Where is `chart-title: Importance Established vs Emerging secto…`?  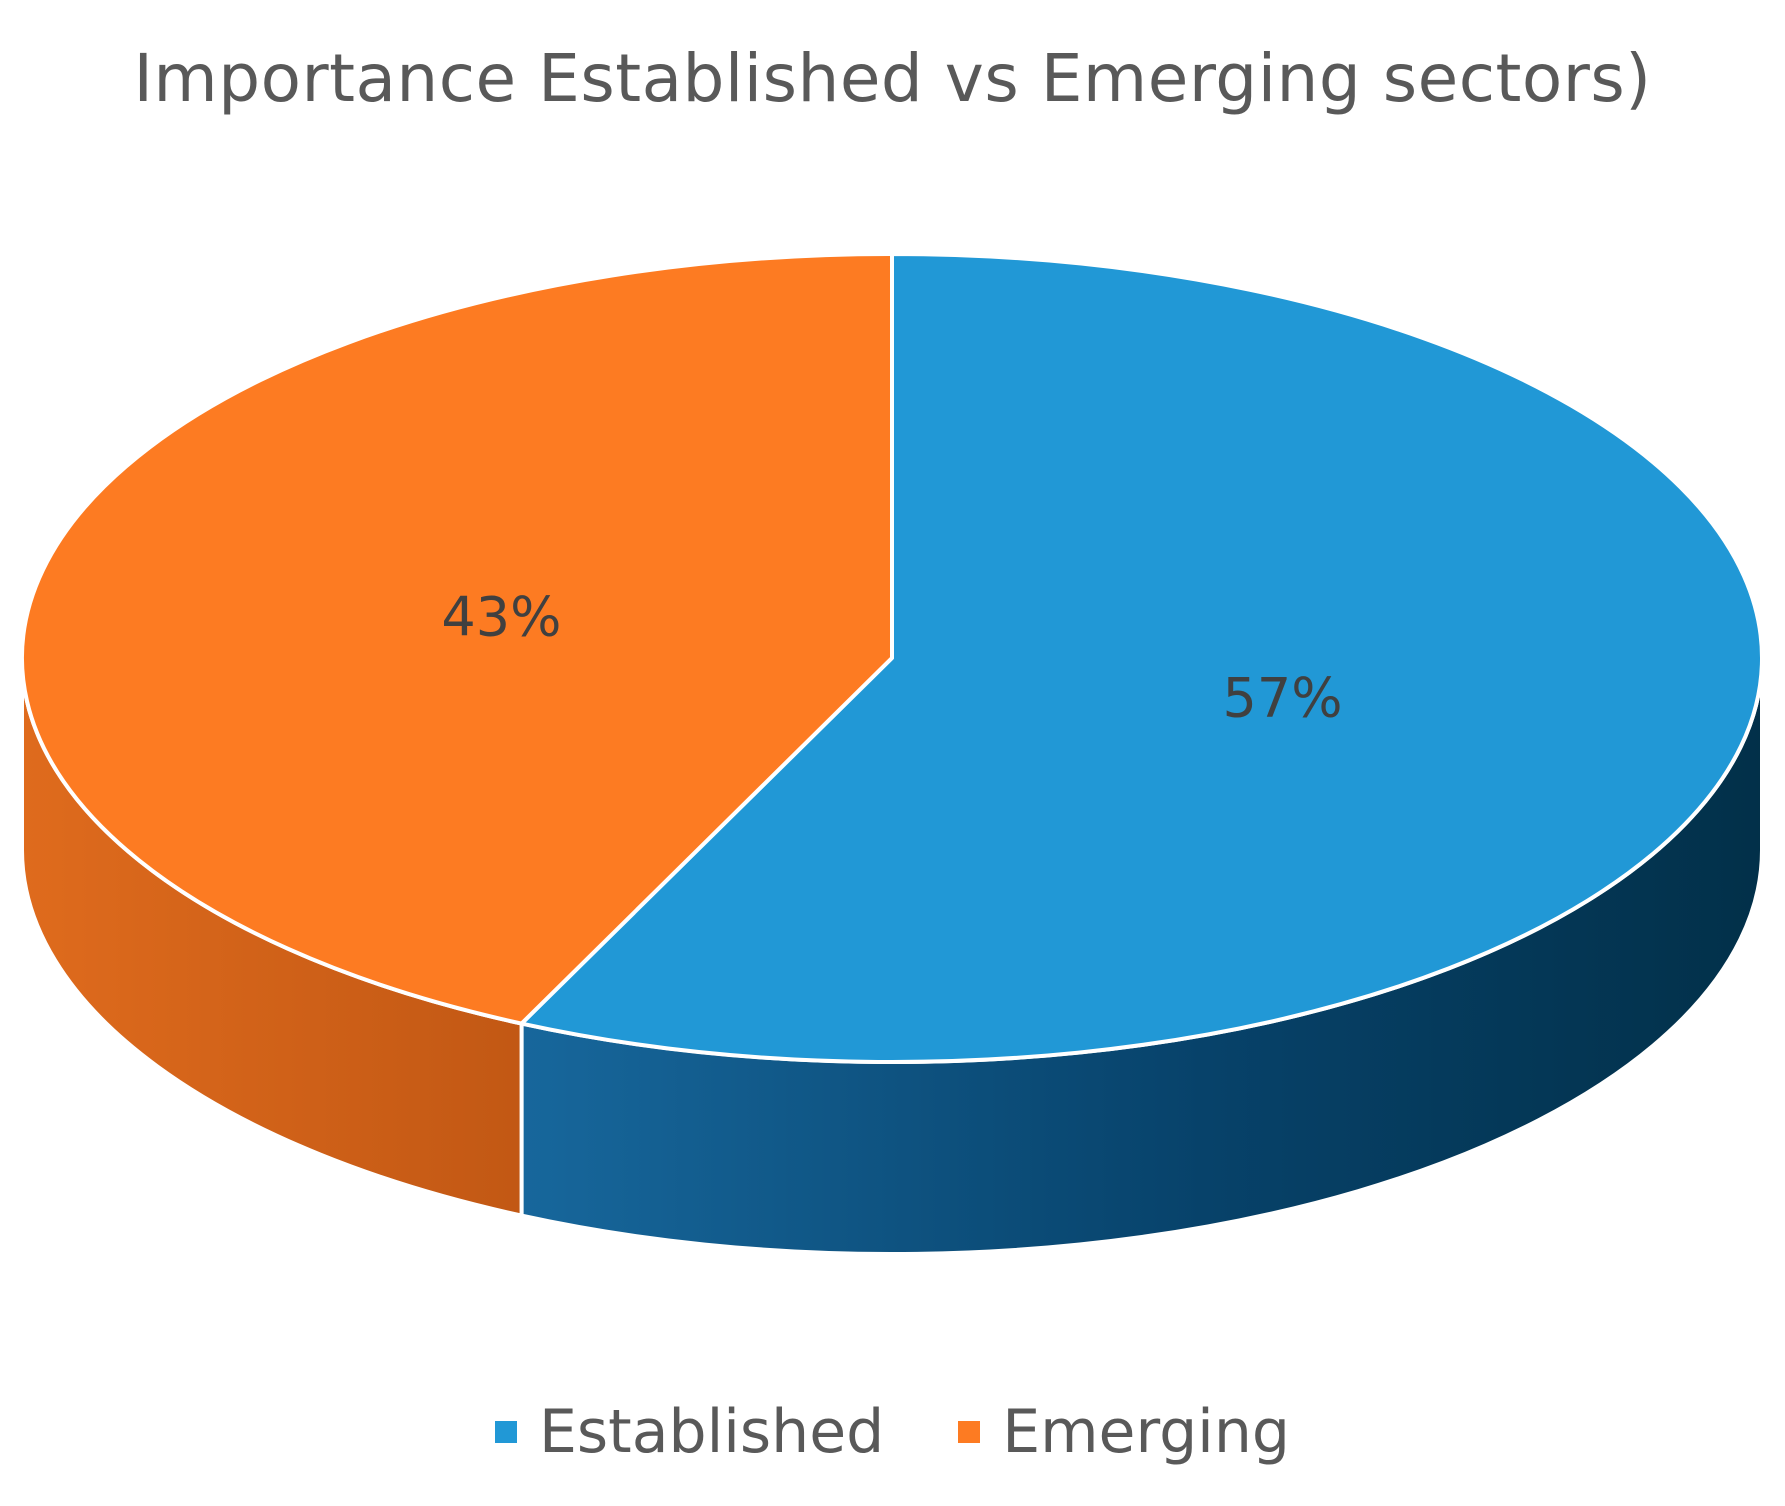
chart-title: Importance Established vs Emerging secto… is located at coordinates (892, 78).